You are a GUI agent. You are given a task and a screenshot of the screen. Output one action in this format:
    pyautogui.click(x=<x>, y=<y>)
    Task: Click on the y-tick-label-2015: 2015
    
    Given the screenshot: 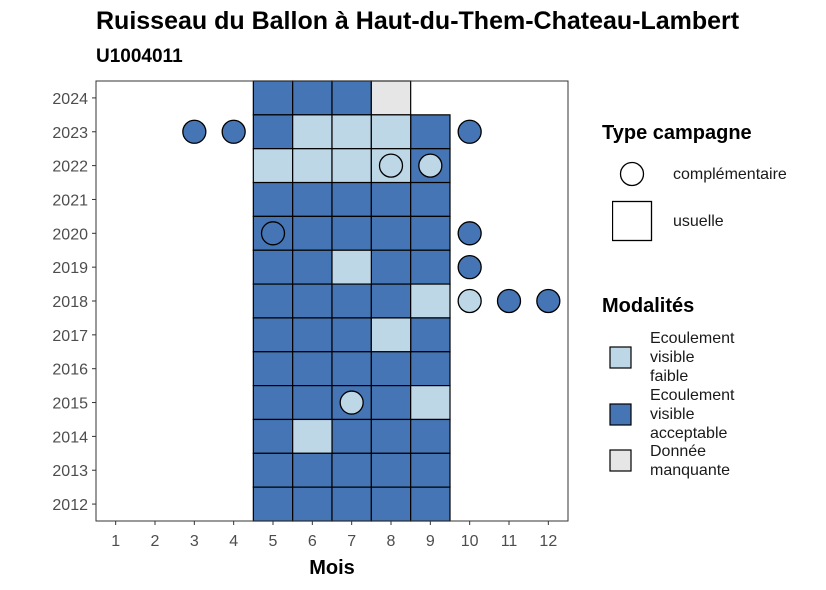 What is the action you would take?
    pyautogui.click(x=70, y=404)
    